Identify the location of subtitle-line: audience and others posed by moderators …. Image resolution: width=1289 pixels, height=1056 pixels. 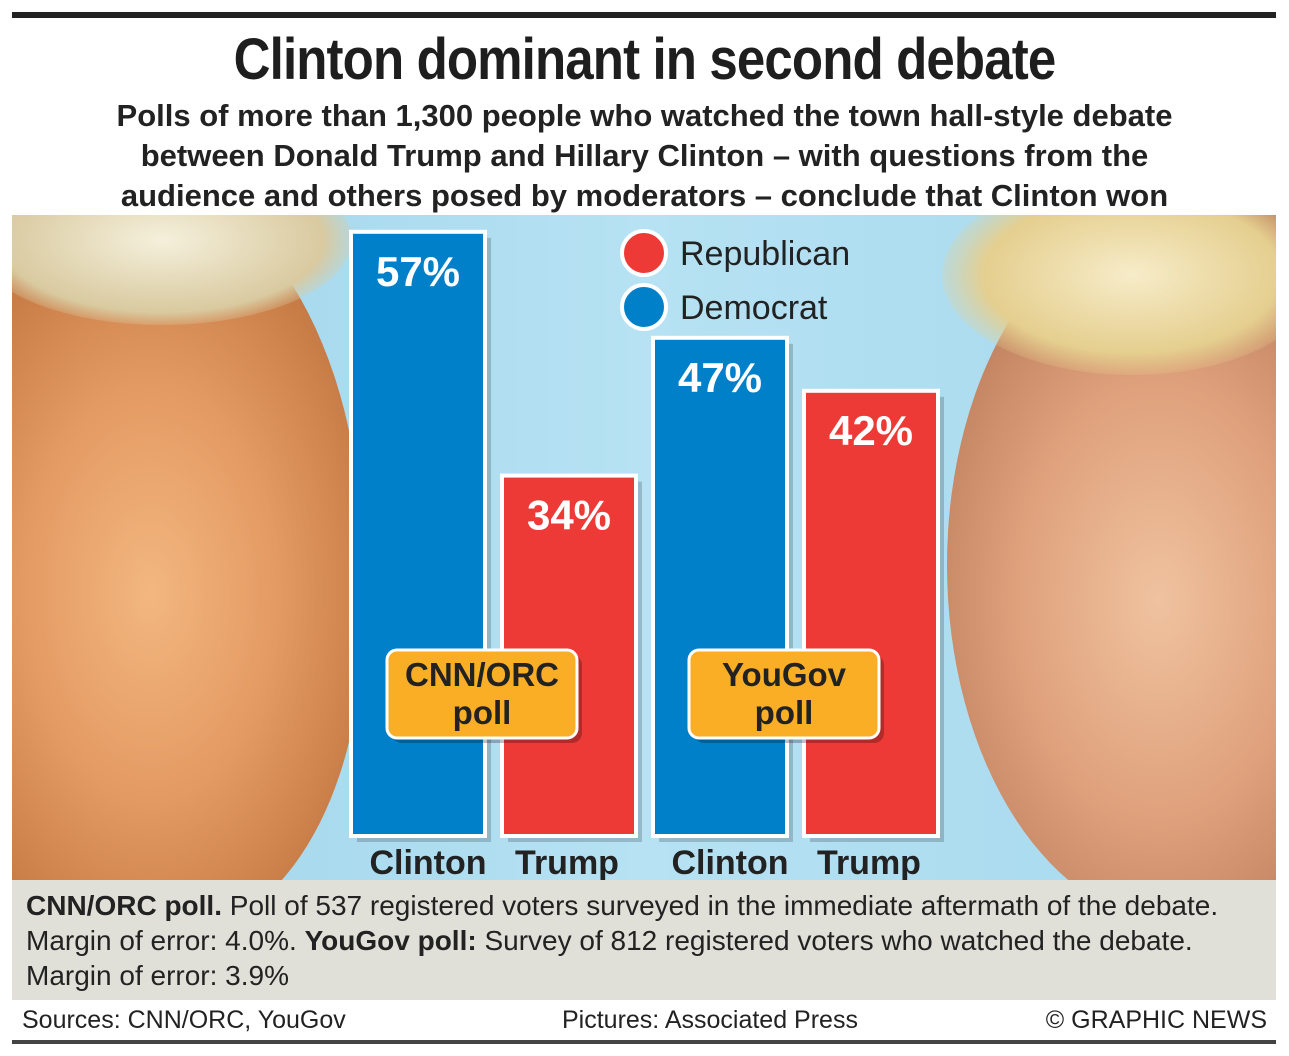
(644, 195).